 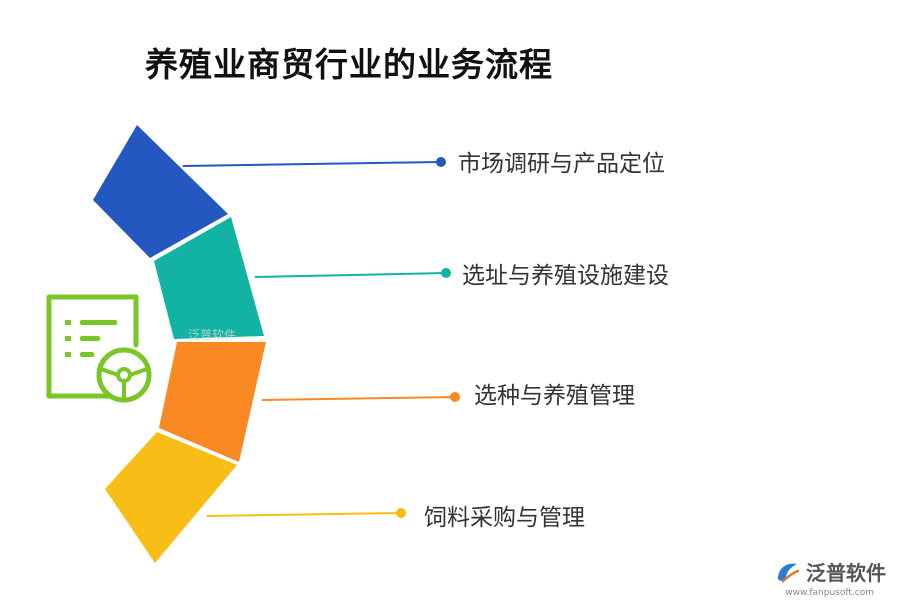 I want to click on step-4-segment, so click(x=171, y=497).